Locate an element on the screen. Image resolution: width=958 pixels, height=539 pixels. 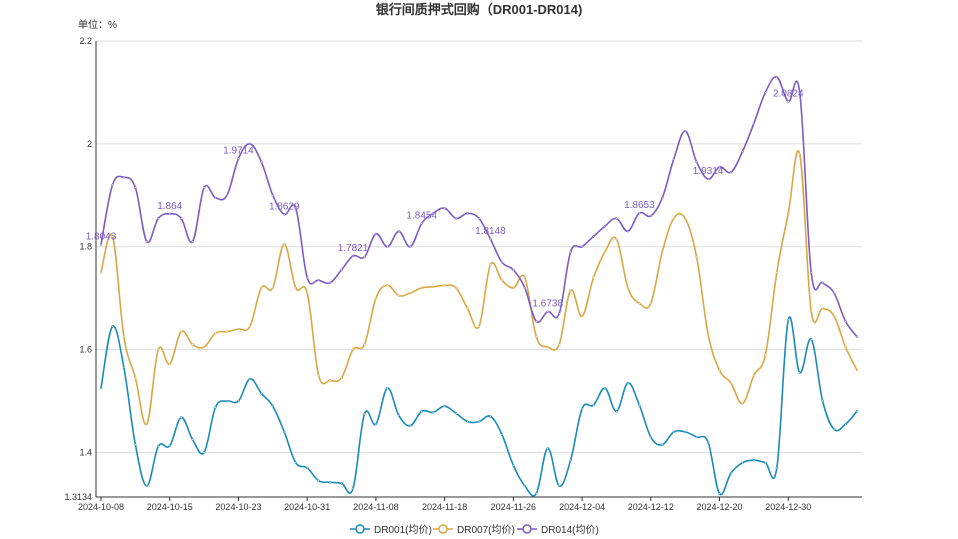
y-tick-label: 2 is located at coordinates (89, 144).